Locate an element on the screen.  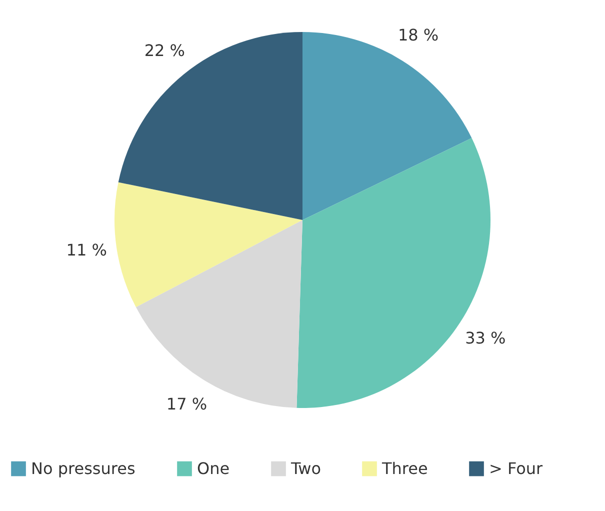
legend-label: One is located at coordinates (213, 468).